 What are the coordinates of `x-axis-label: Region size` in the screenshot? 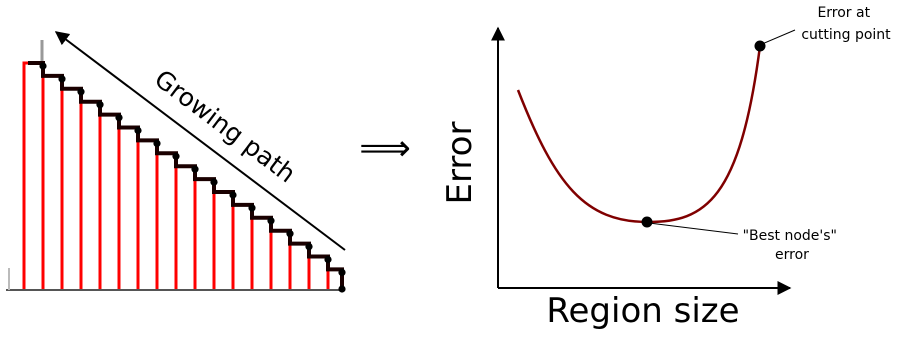 It's located at (642, 311).